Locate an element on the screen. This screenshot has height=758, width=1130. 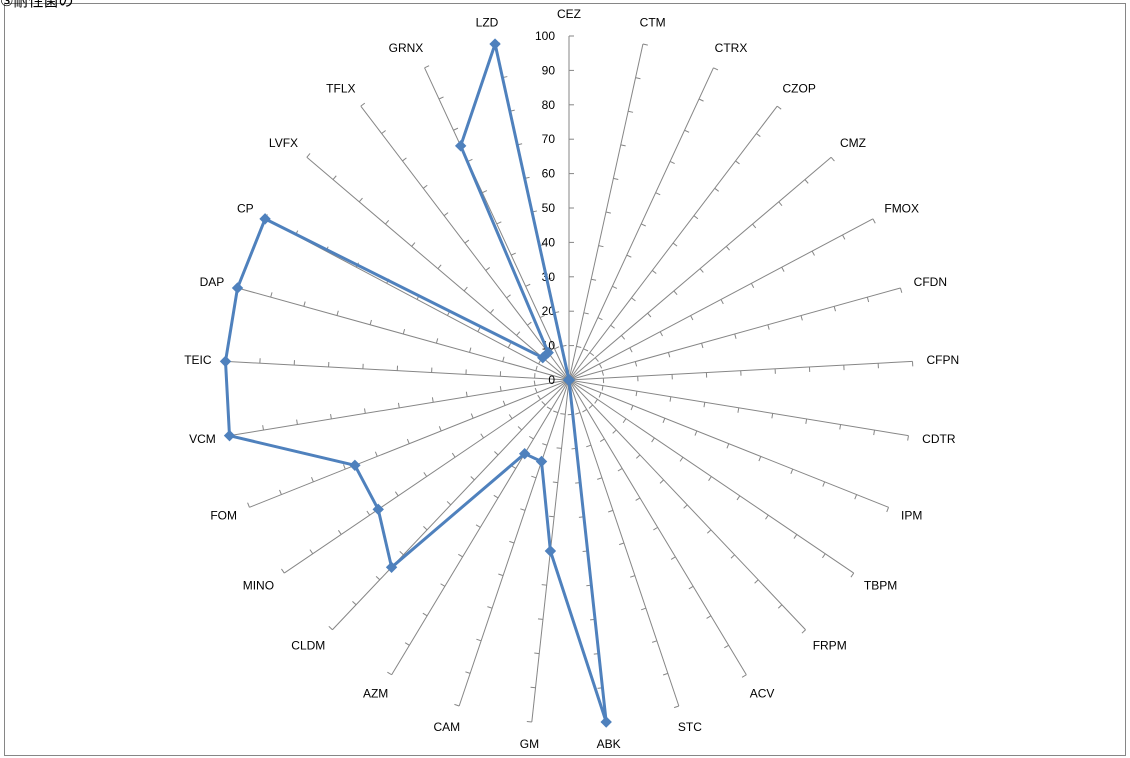
category-label-fom: FOM is located at coordinates (223, 515).